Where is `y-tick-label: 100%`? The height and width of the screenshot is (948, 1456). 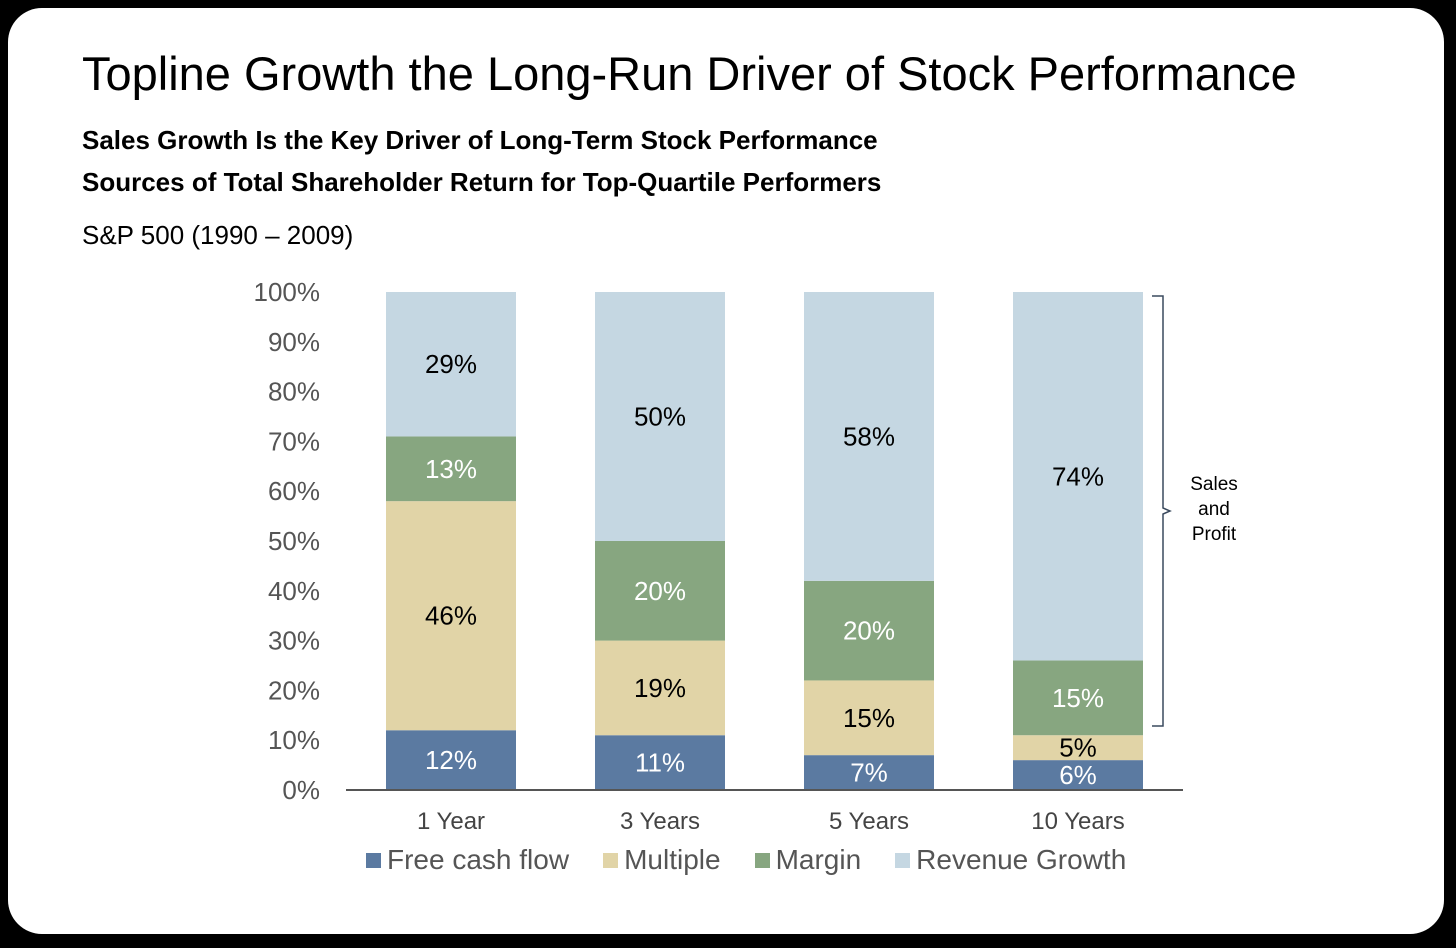 y-tick-label: 100% is located at coordinates (287, 292).